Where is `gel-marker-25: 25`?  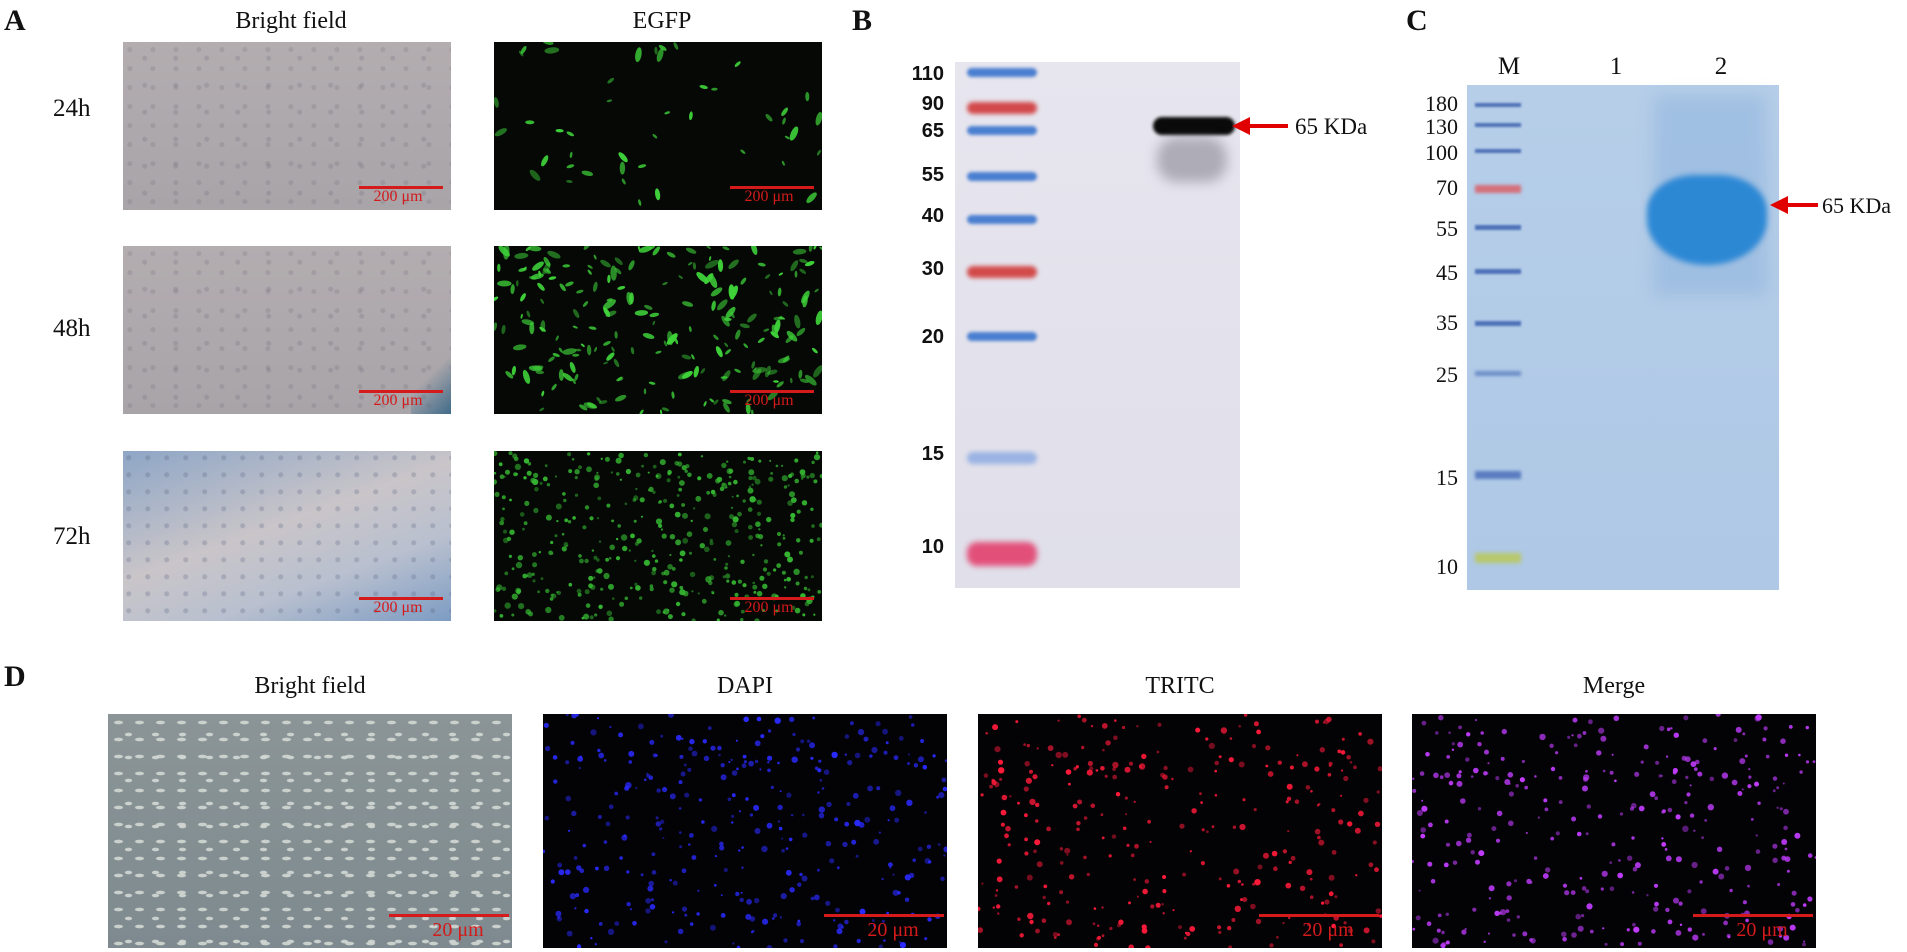
gel-marker-25: 25 is located at coordinates (1447, 374).